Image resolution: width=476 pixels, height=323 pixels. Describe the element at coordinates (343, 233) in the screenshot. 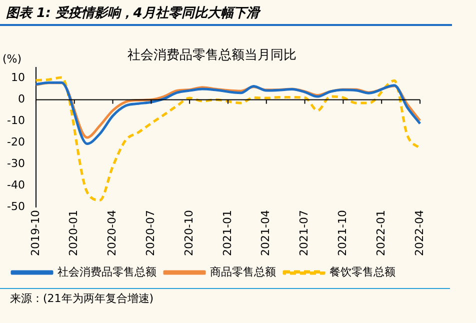

I see `x-tick-label: 2021-10` at that location.